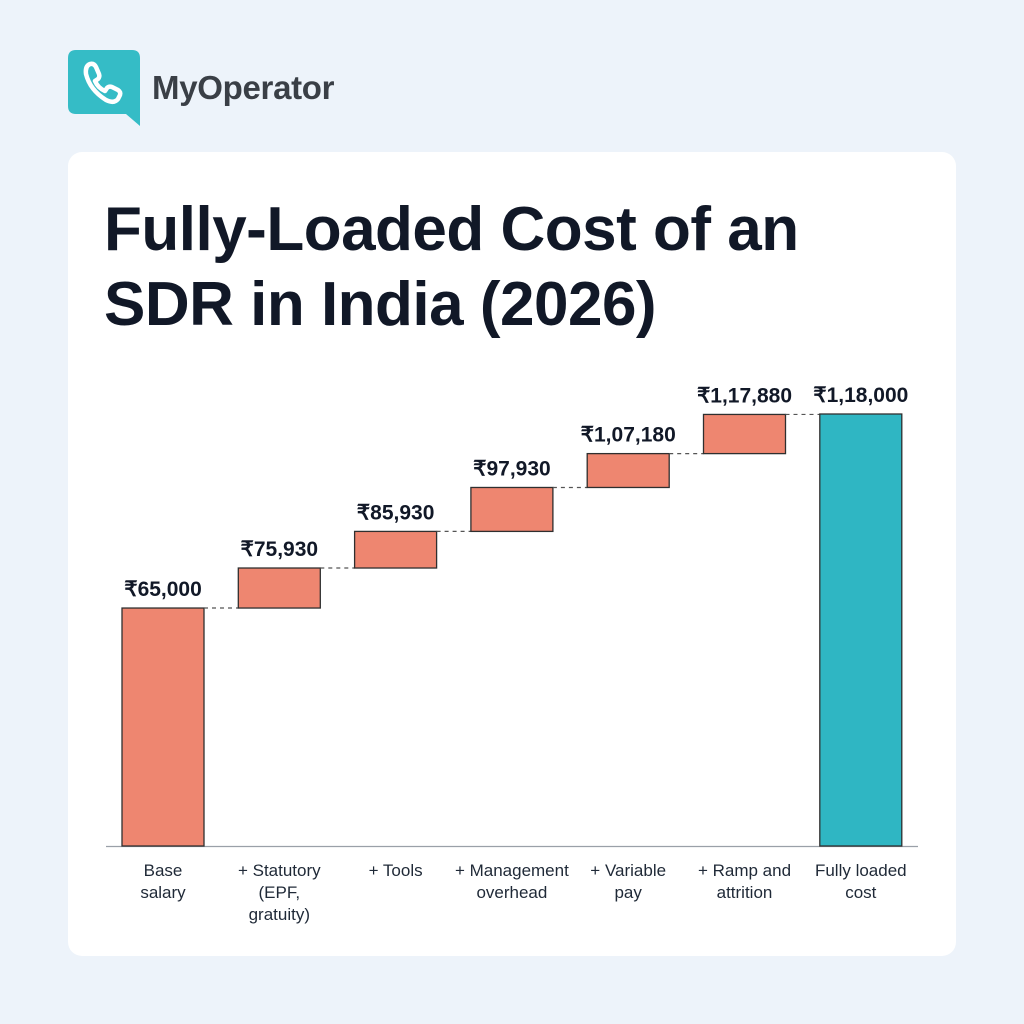  What do you see at coordinates (744, 892) in the screenshot?
I see `category-label-line: attrition` at bounding box center [744, 892].